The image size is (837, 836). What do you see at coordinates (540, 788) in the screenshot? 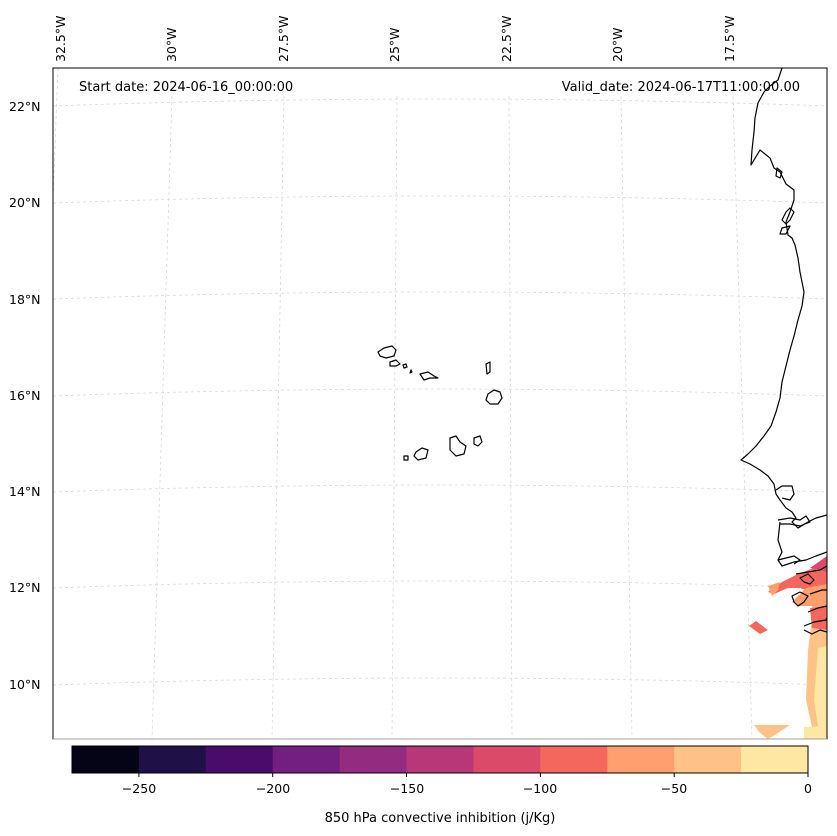
I see `colorbar-tick-label: −100` at bounding box center [540, 788].